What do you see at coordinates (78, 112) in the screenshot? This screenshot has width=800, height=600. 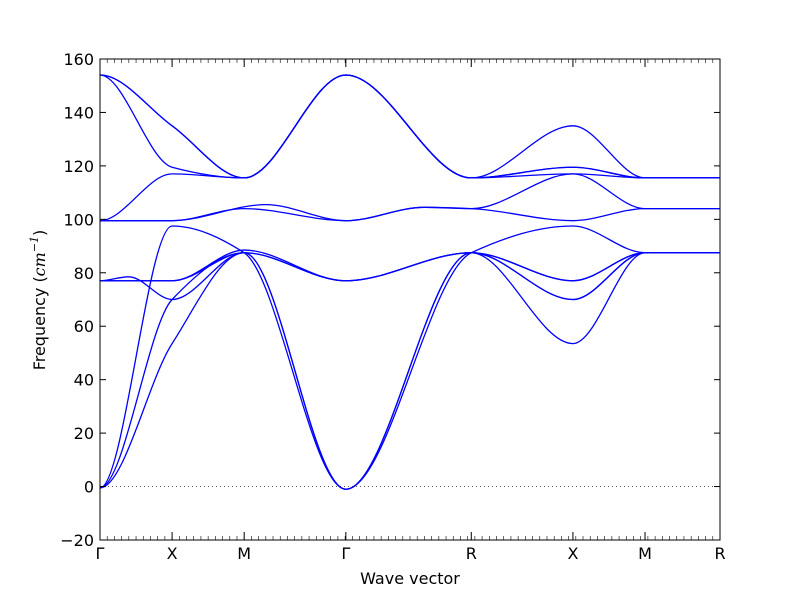 I see `y-tick-label: 140` at bounding box center [78, 112].